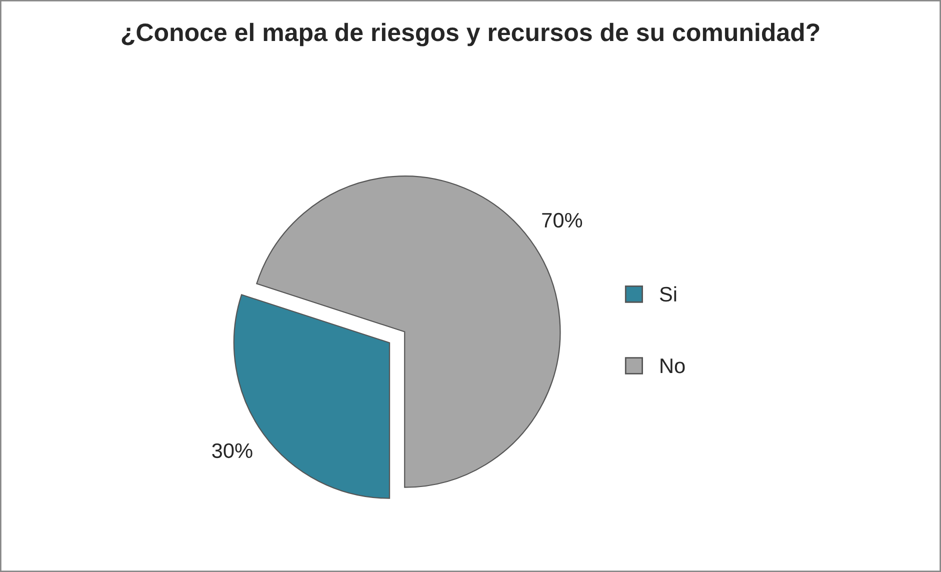  What do you see at coordinates (668, 294) in the screenshot?
I see `legend-label: Si` at bounding box center [668, 294].